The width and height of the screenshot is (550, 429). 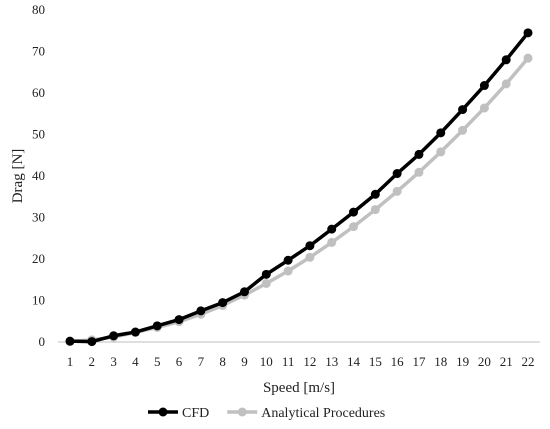 I want to click on x-tick-label: 10, so click(x=266, y=361).